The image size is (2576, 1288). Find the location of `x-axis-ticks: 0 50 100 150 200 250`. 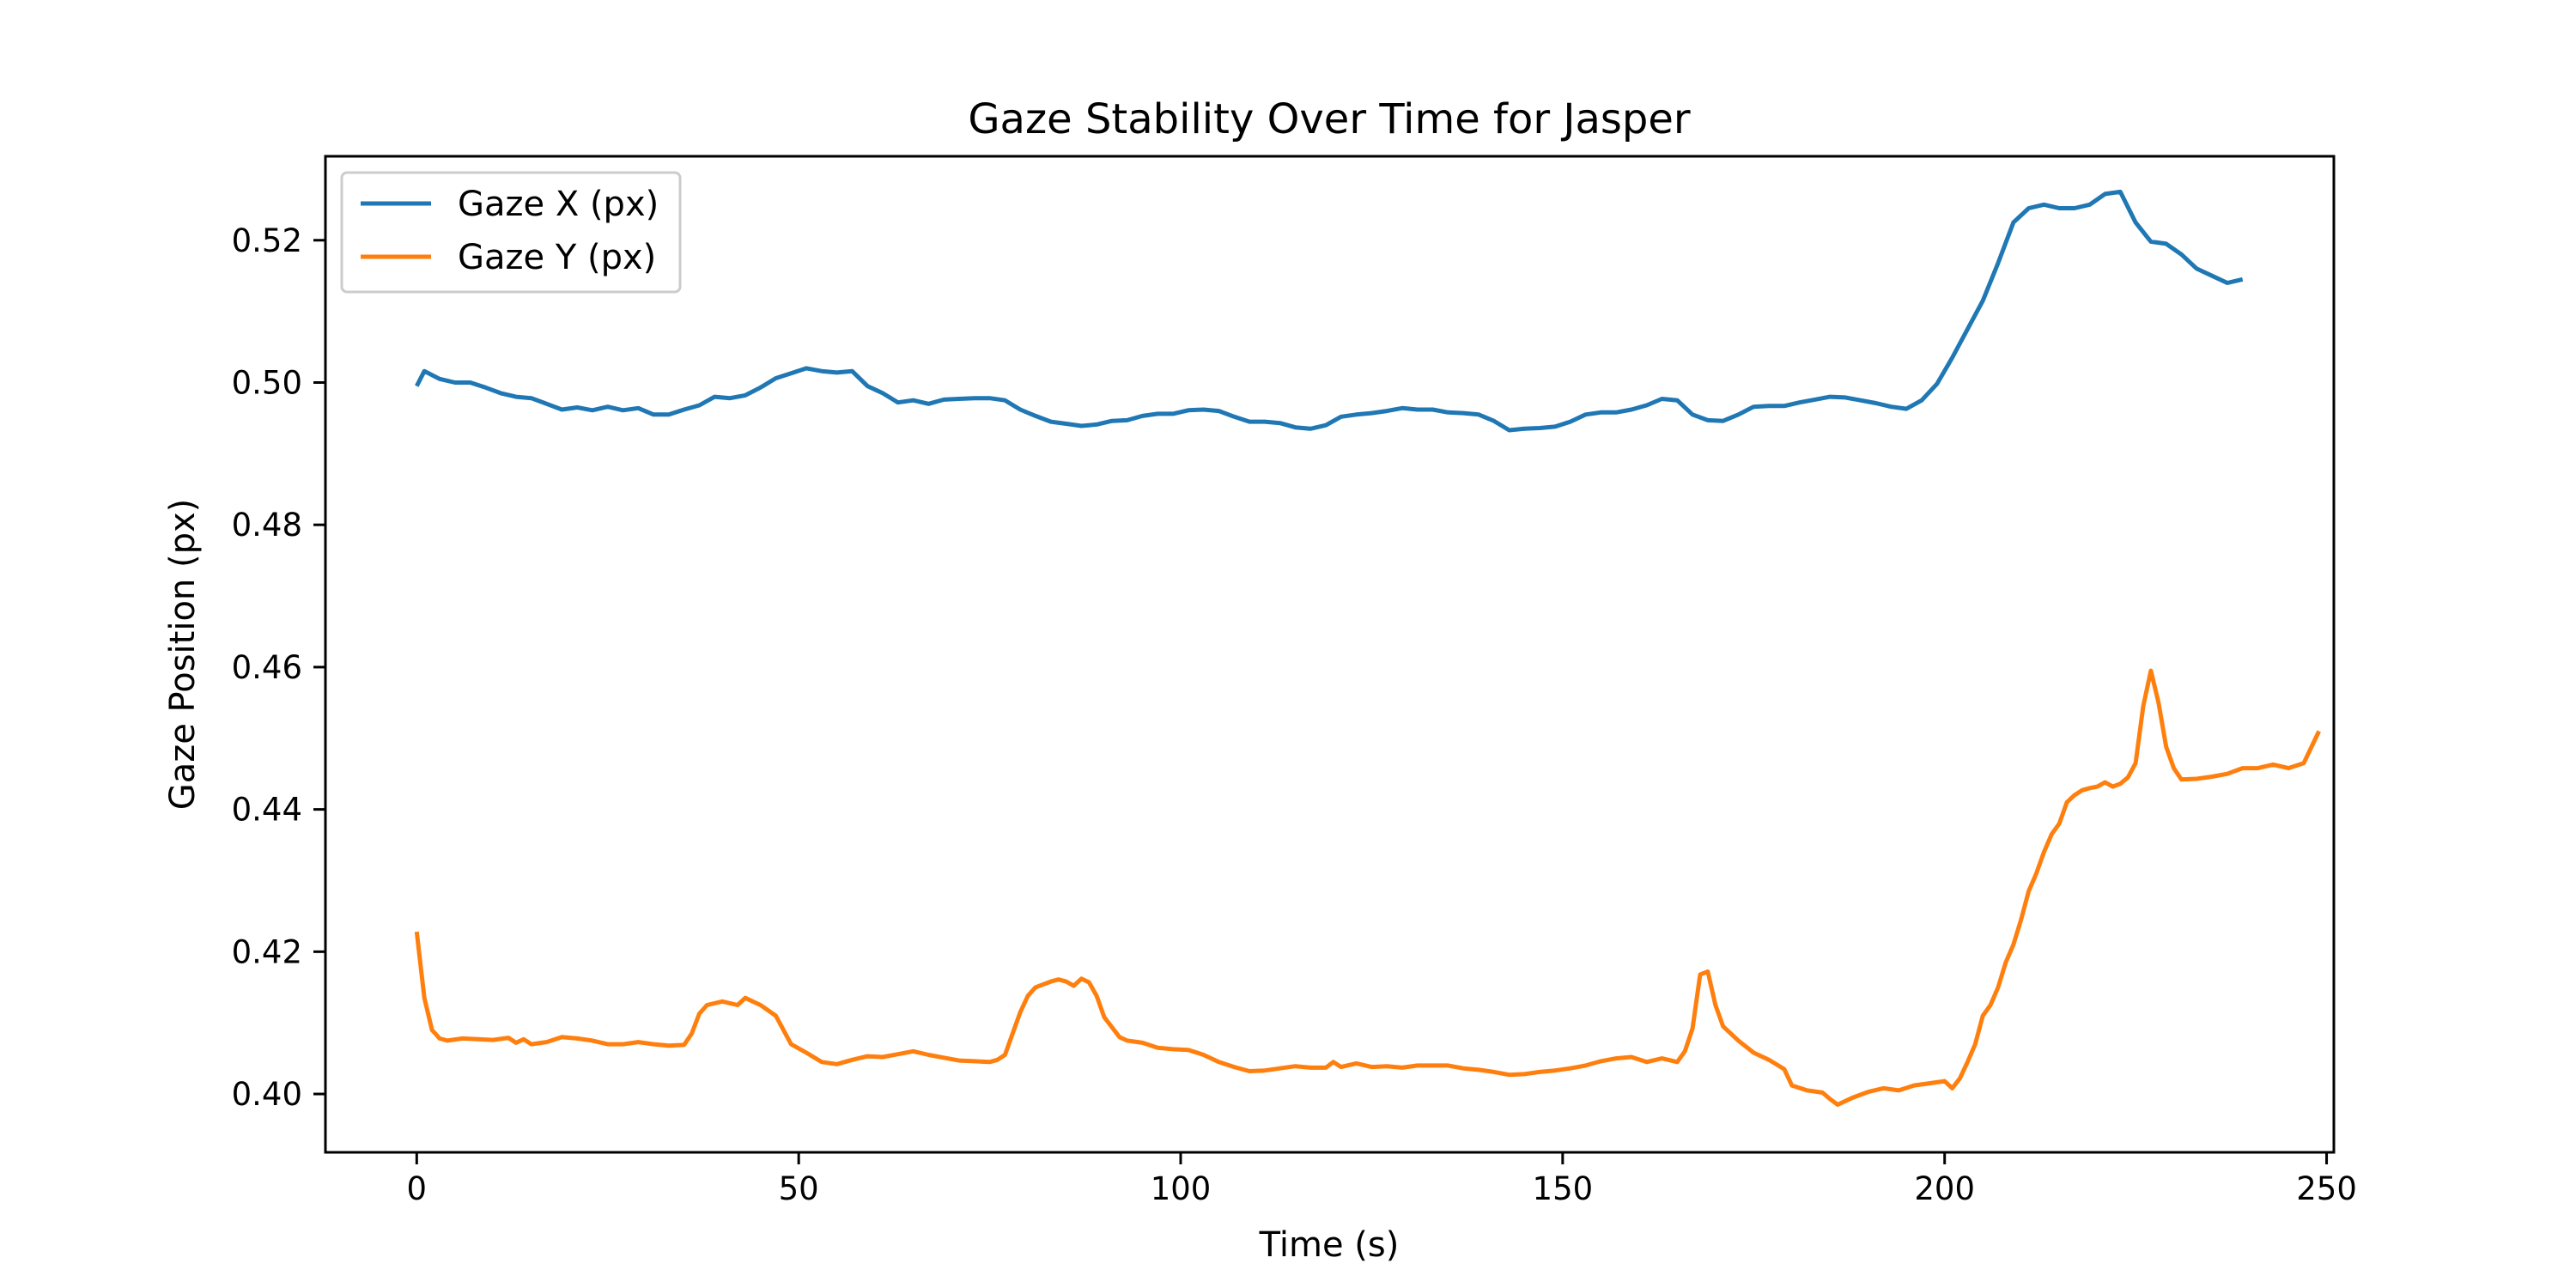

x-axis-ticks: 0 50 100 150 200 250 is located at coordinates (1382, 1180).